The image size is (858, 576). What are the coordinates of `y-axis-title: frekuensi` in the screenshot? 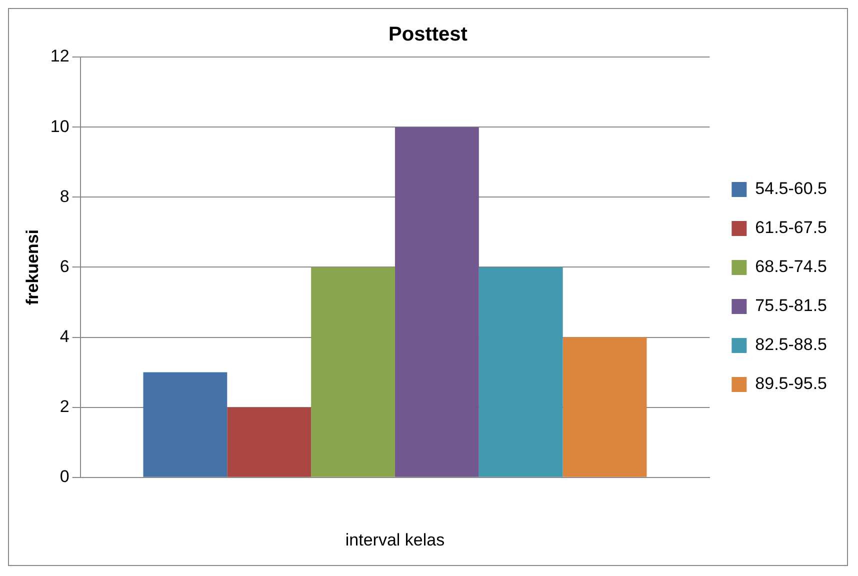 It's located at (32, 267).